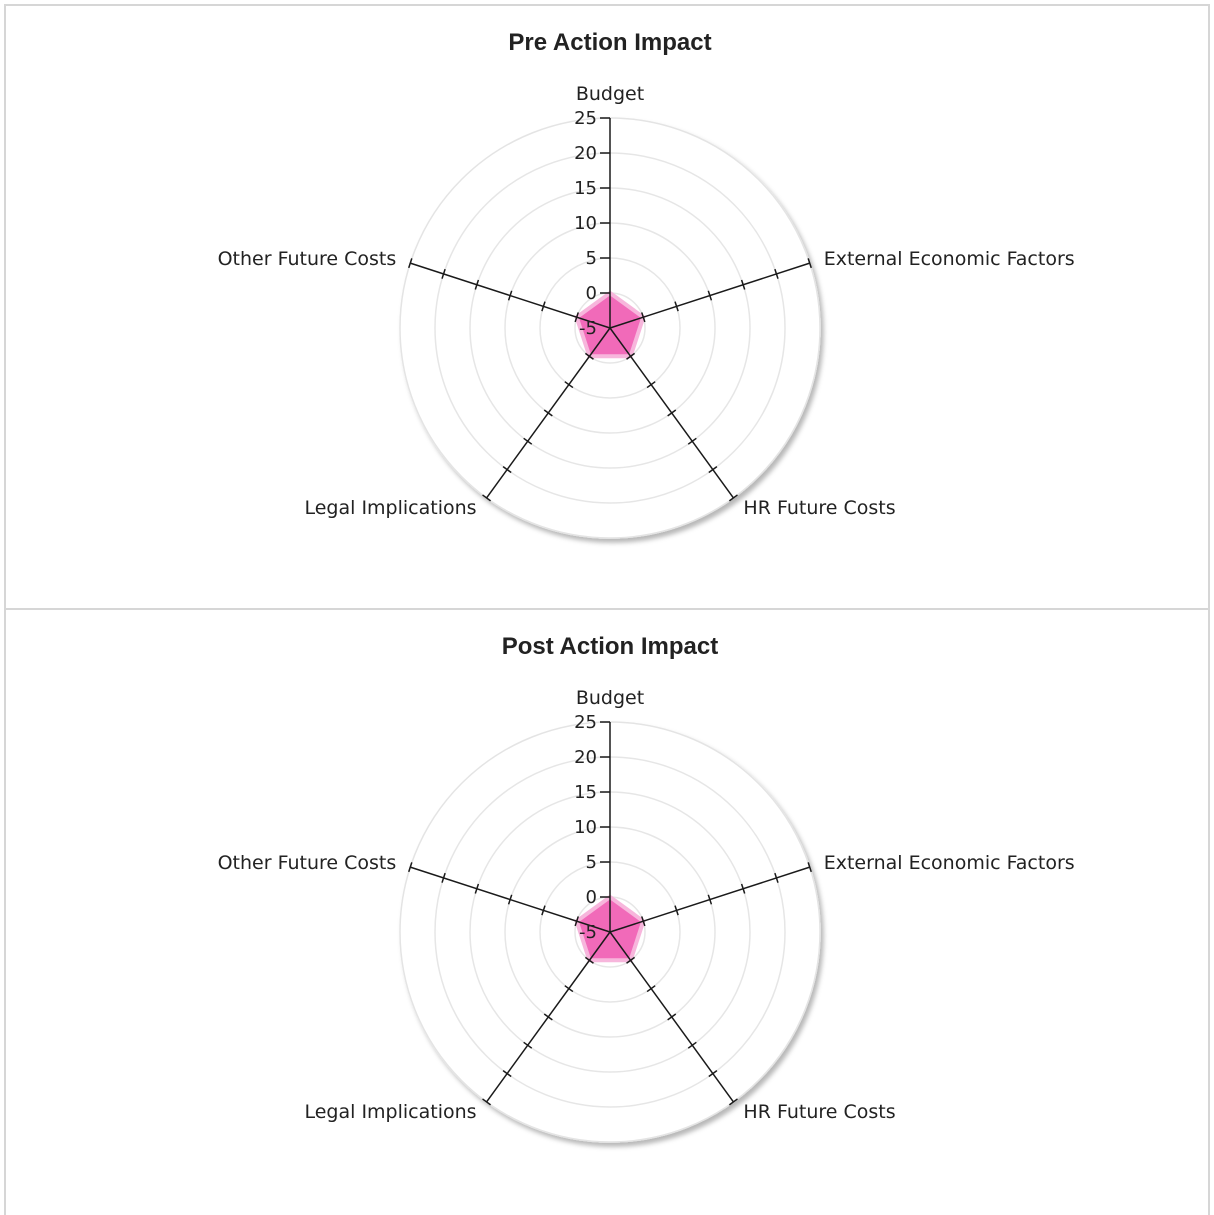  Describe the element at coordinates (609, 42) in the screenshot. I see `chart-title: Pre Action Impact` at that location.